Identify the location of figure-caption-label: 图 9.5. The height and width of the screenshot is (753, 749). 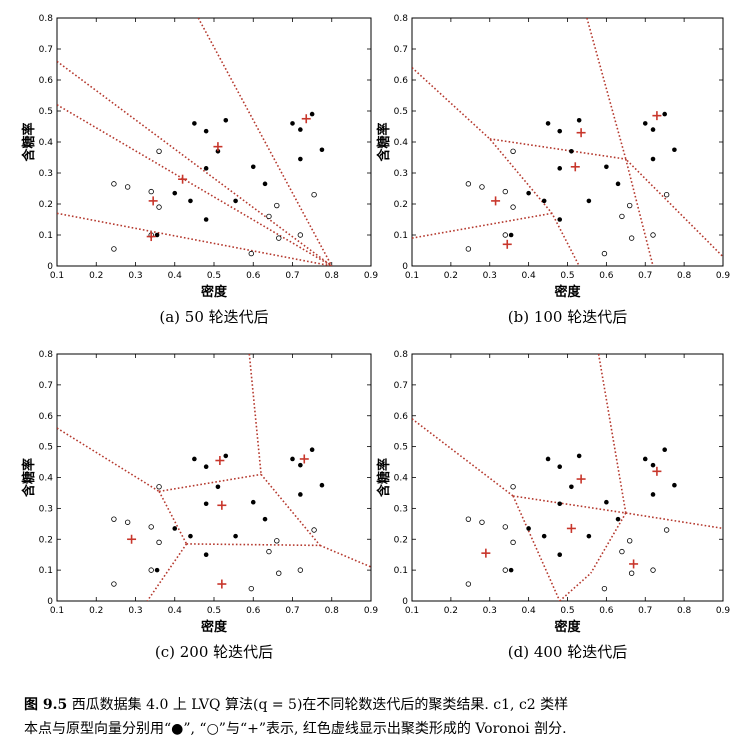
(46, 705).